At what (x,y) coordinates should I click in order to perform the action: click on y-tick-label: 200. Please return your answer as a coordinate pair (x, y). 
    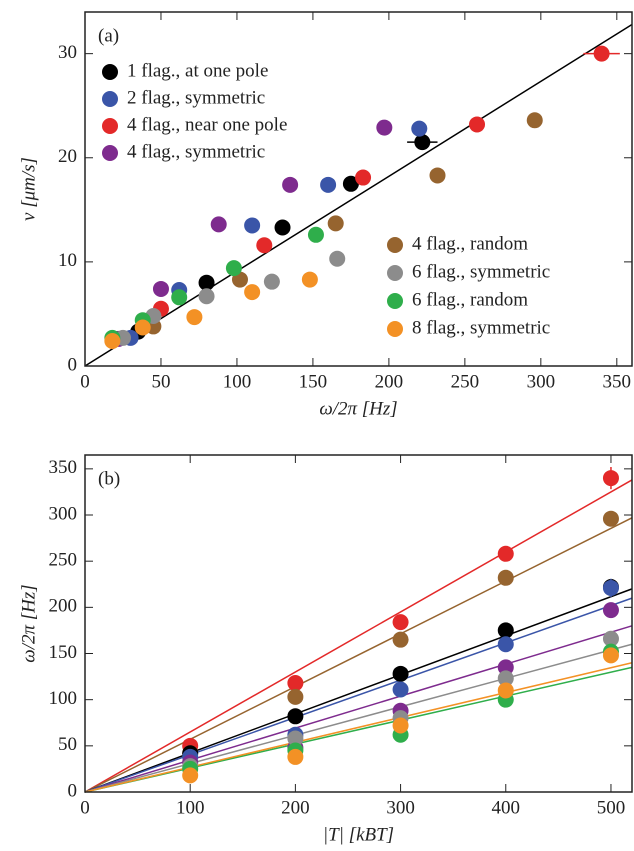
    Looking at the image, I should click on (63, 606).